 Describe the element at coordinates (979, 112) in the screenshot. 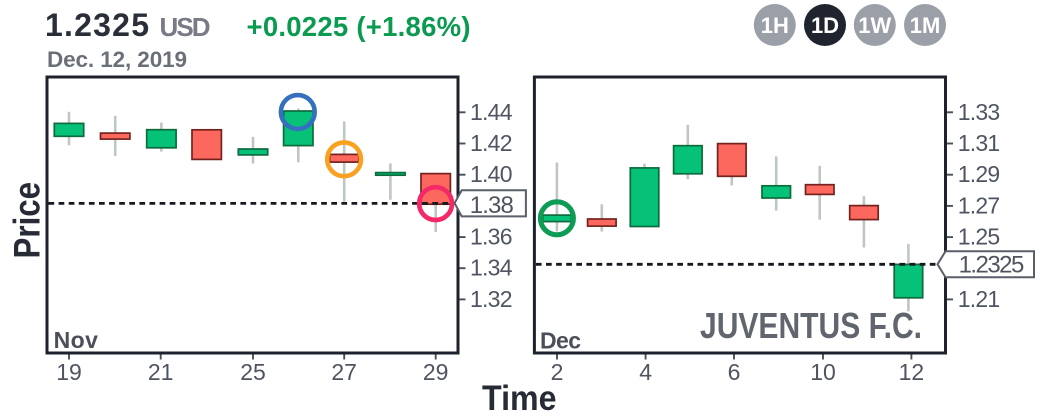

I see `svg-text: 1.33` at that location.